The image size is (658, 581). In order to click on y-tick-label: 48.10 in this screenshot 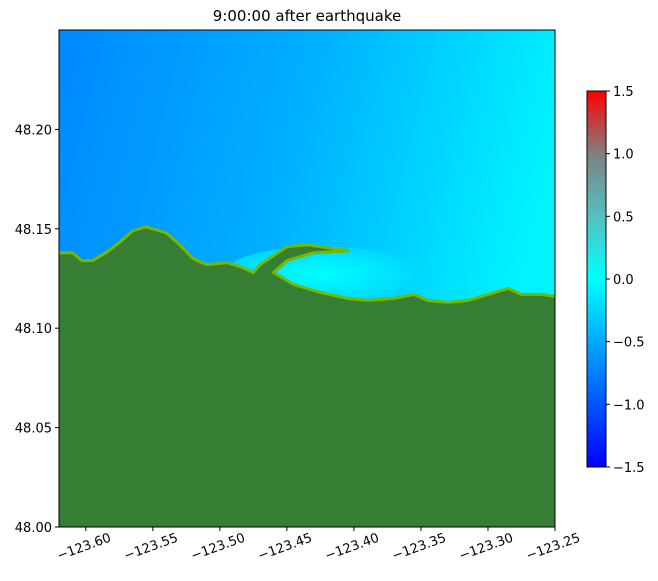, I will do `click(33, 329)`.